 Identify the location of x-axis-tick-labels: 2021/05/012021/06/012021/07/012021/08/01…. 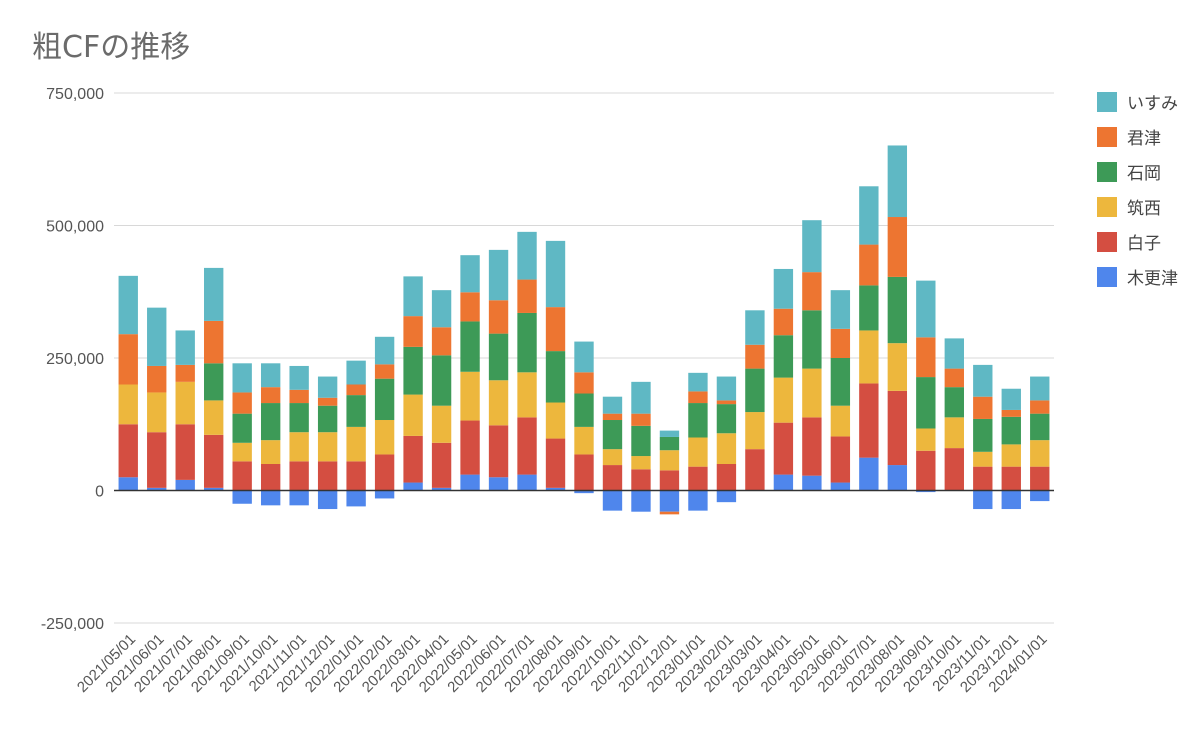
(562, 663).